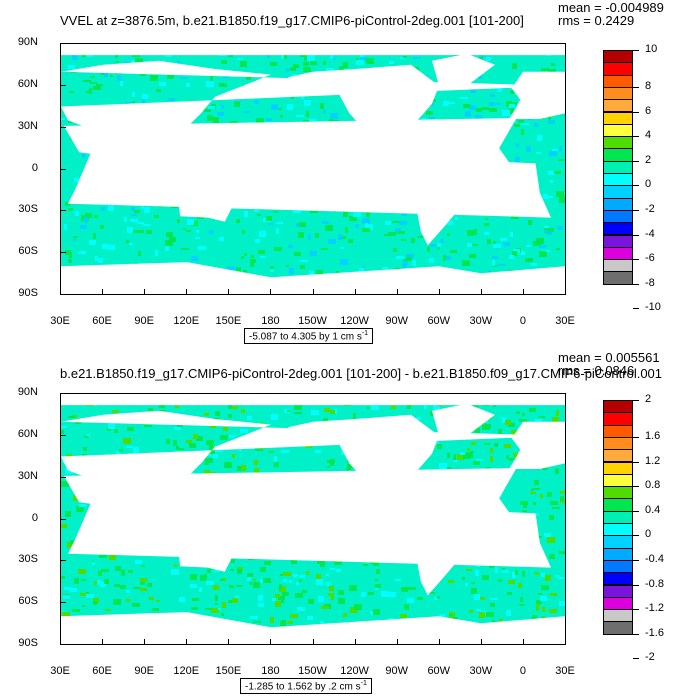  I want to click on colorbar-tick, so click(636, 400).